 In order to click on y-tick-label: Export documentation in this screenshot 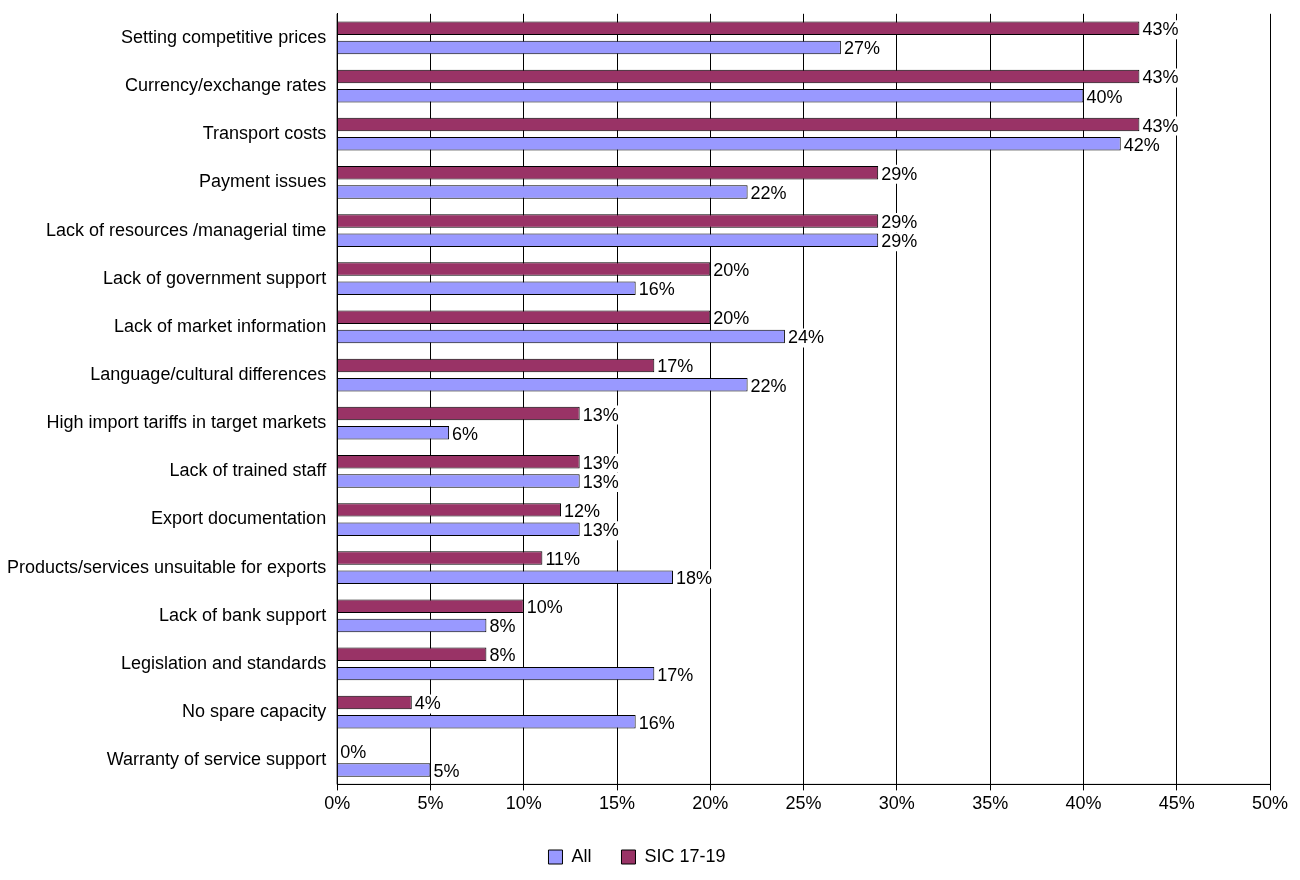, I will do `click(239, 518)`.